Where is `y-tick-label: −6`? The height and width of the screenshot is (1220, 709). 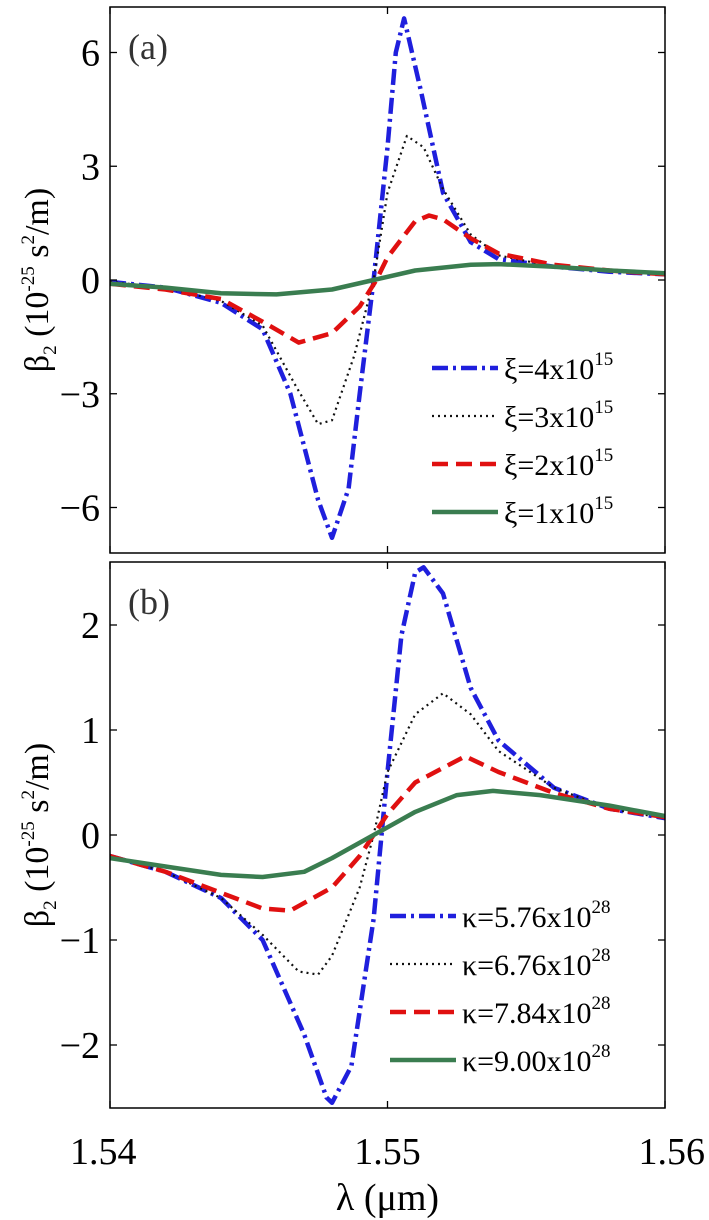
y-tick-label: −6 is located at coordinates (80, 509).